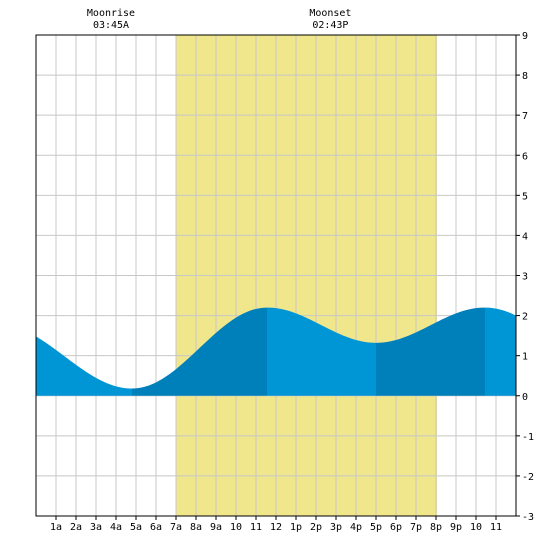 The image size is (550, 550). What do you see at coordinates (219, 19) in the screenshot?
I see `moon-annotation-layer: Moonrise 03:45A Moonset 02:43P` at bounding box center [219, 19].